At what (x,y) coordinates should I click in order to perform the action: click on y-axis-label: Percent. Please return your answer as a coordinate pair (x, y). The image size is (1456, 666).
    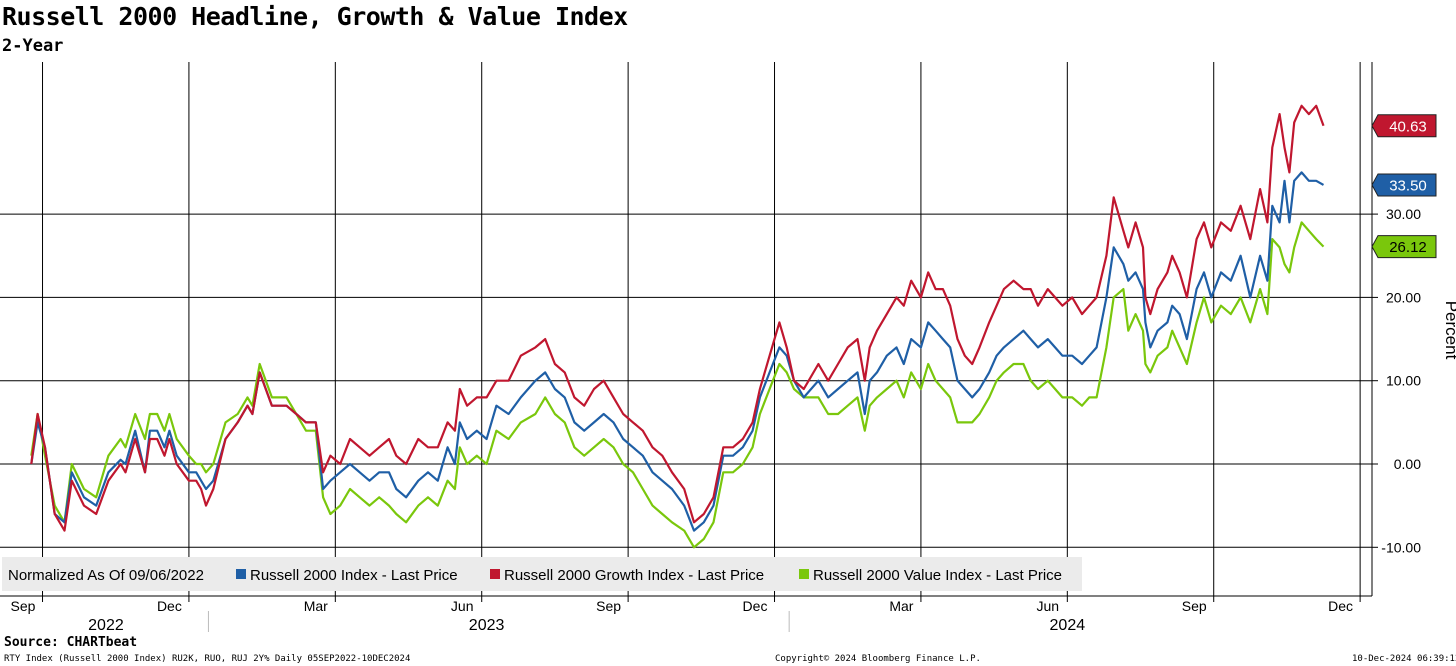
    Looking at the image, I should click on (1449, 330).